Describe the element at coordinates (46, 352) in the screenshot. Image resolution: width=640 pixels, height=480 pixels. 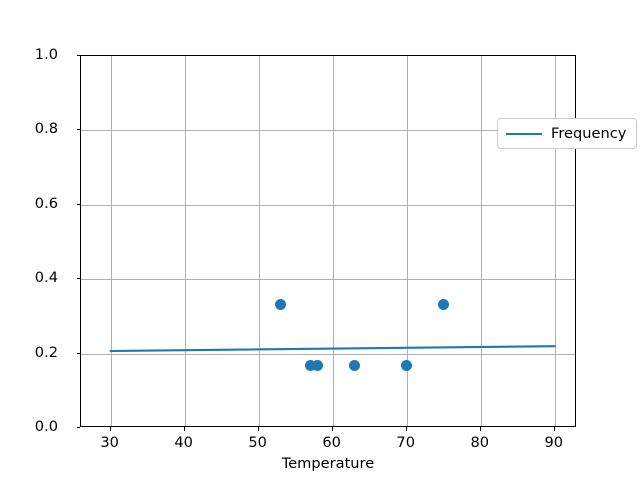
I see `y-tick-label: 0.2` at that location.